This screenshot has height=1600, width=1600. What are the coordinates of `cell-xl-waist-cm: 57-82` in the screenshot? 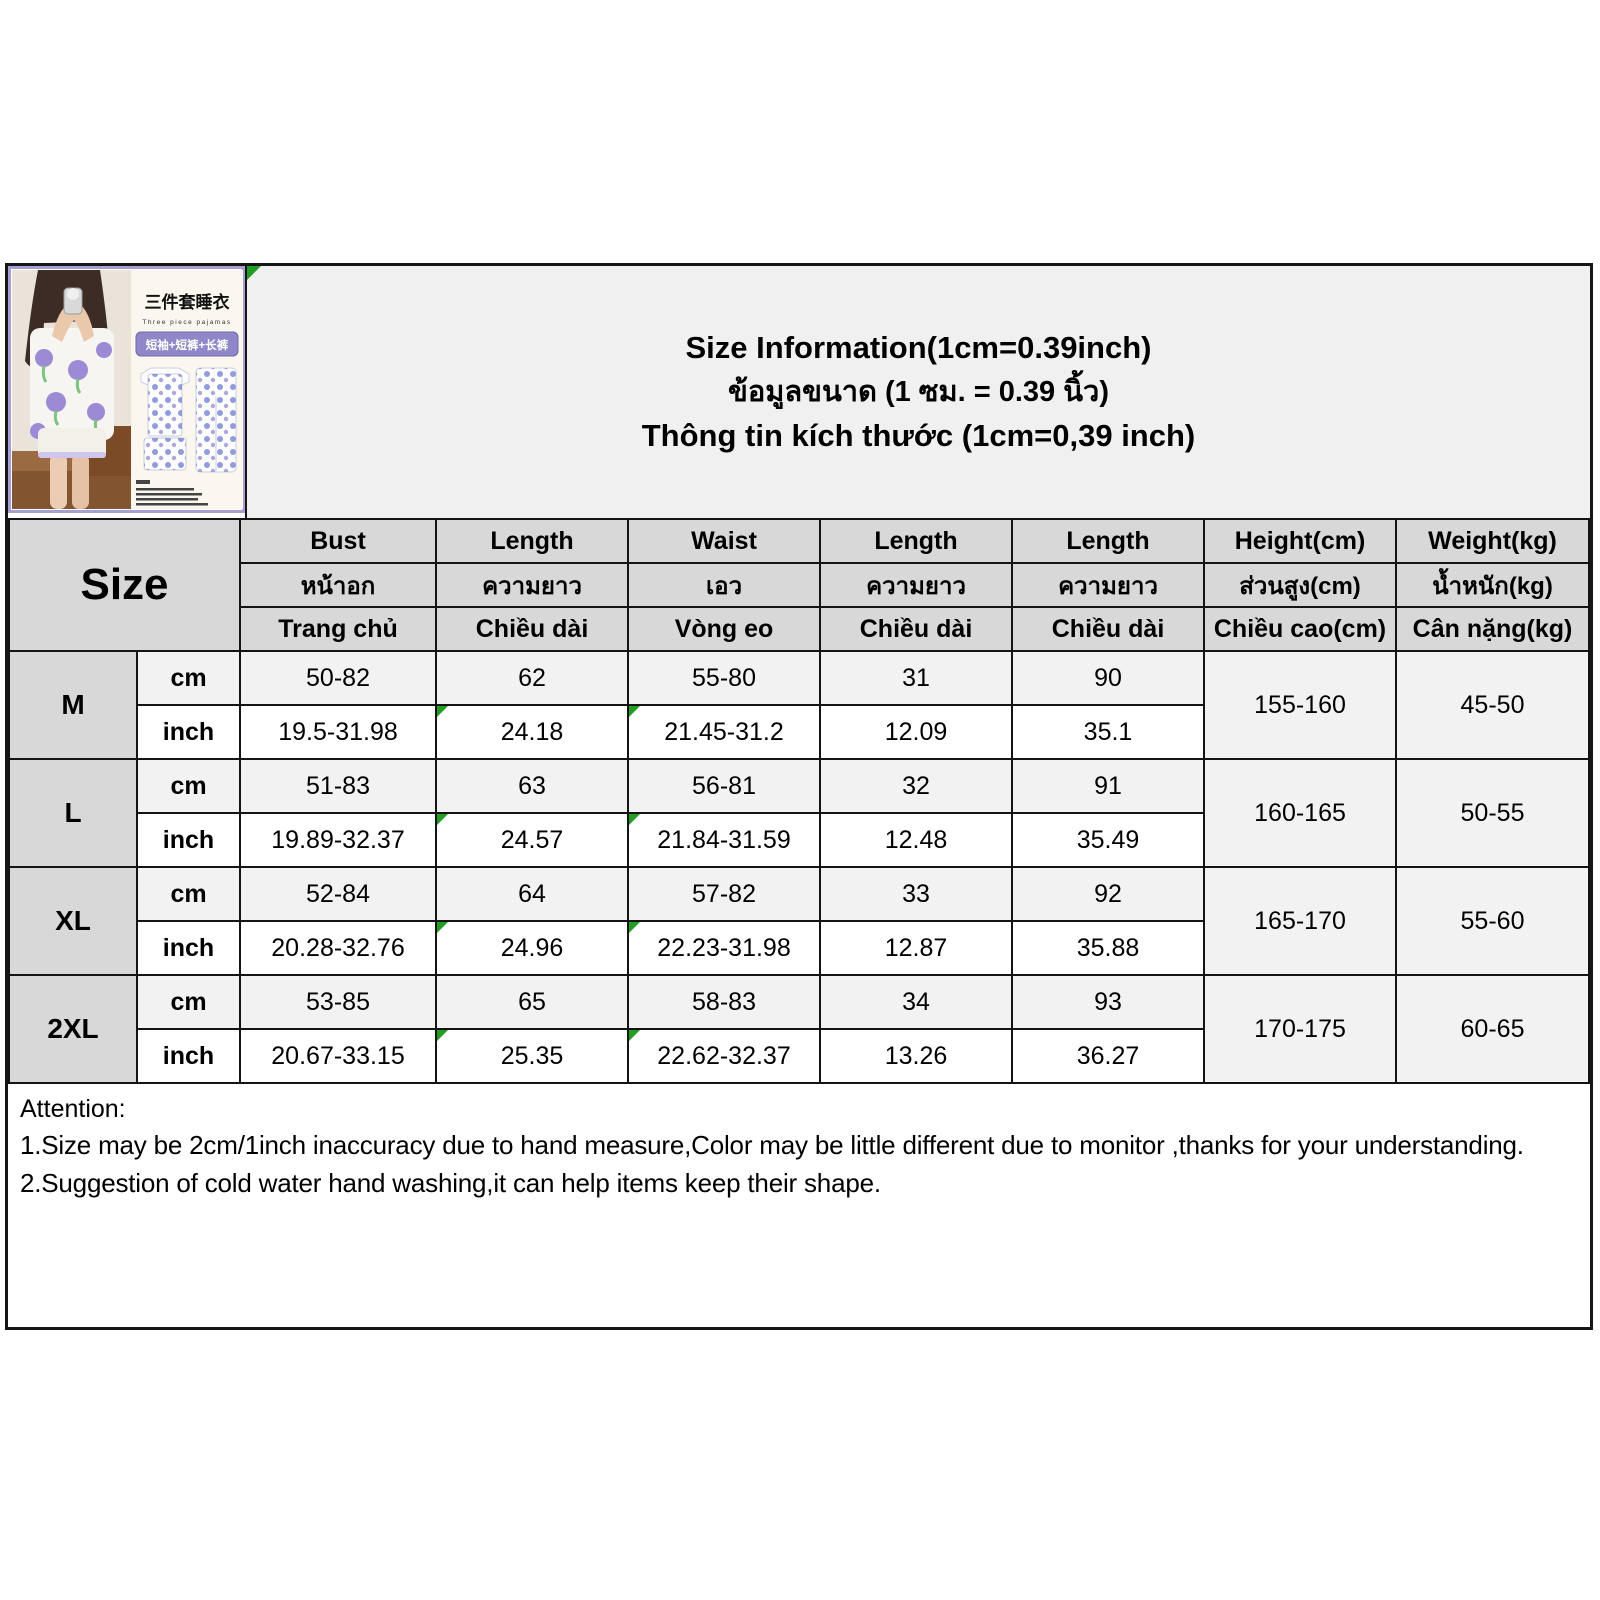 It's located at (724, 894).